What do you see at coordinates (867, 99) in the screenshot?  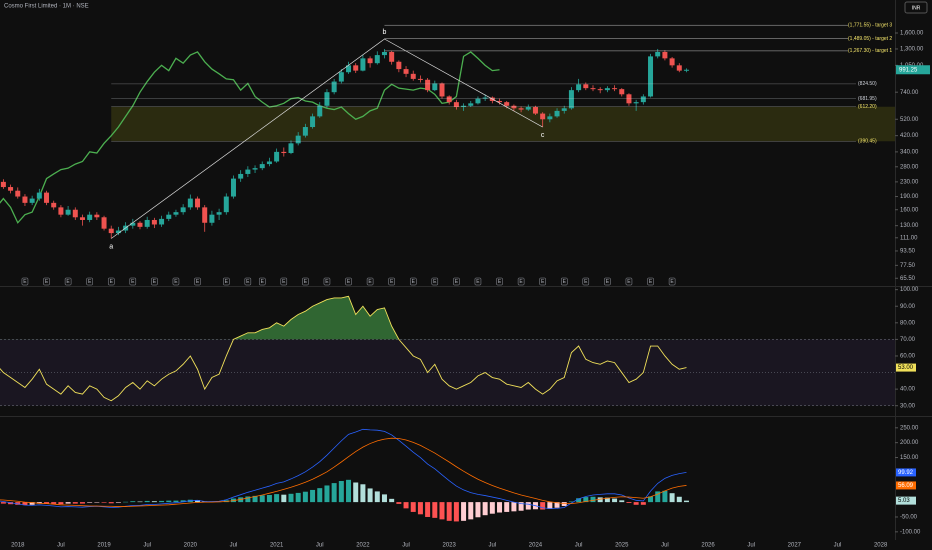 I see `level-label: (681.95)` at bounding box center [867, 99].